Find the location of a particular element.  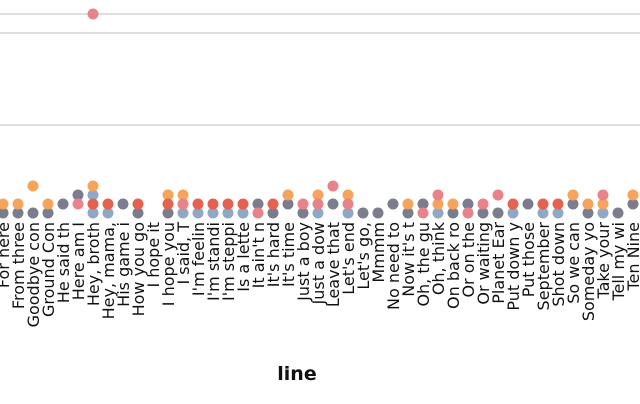

x-tick-label: Tell my wi is located at coordinates (618, 262).